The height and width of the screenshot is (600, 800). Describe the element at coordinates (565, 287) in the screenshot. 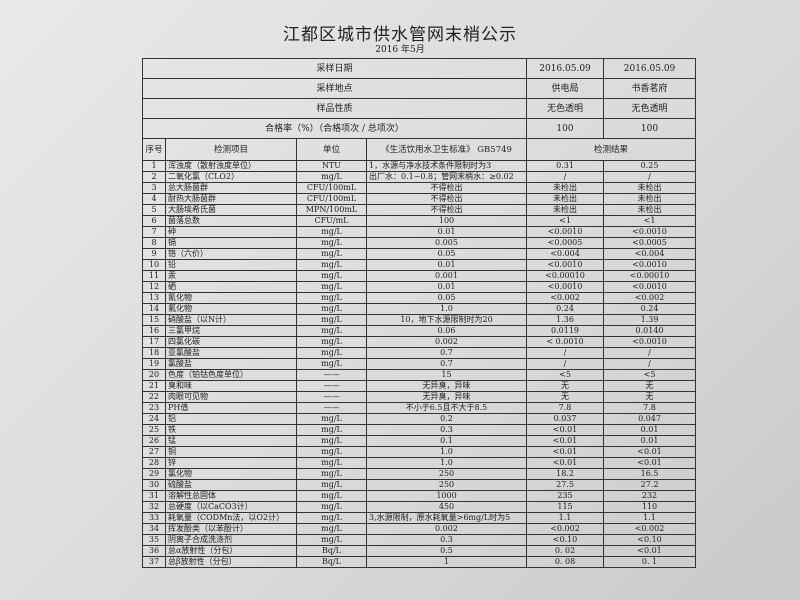

I see `result-1: <0.0010` at that location.